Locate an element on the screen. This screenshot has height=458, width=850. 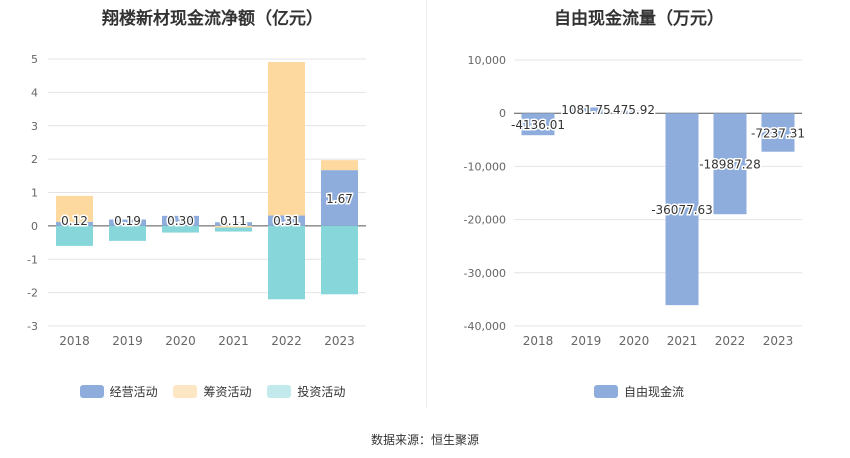
right-legend: 自由现金流 is located at coordinates (639, 392).